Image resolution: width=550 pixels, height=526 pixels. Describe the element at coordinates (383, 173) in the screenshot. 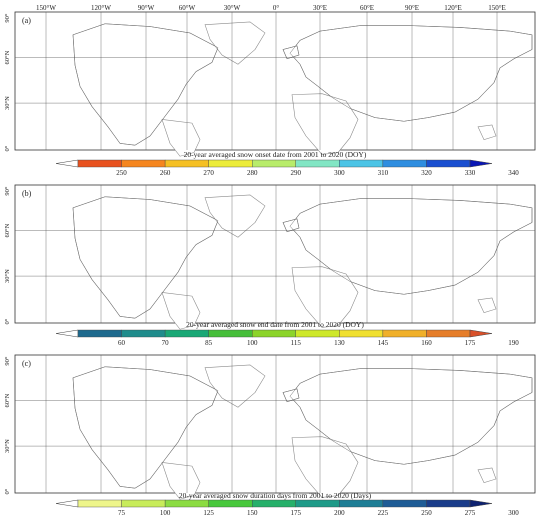

I see `colorbar-tick-label: 310` at that location.